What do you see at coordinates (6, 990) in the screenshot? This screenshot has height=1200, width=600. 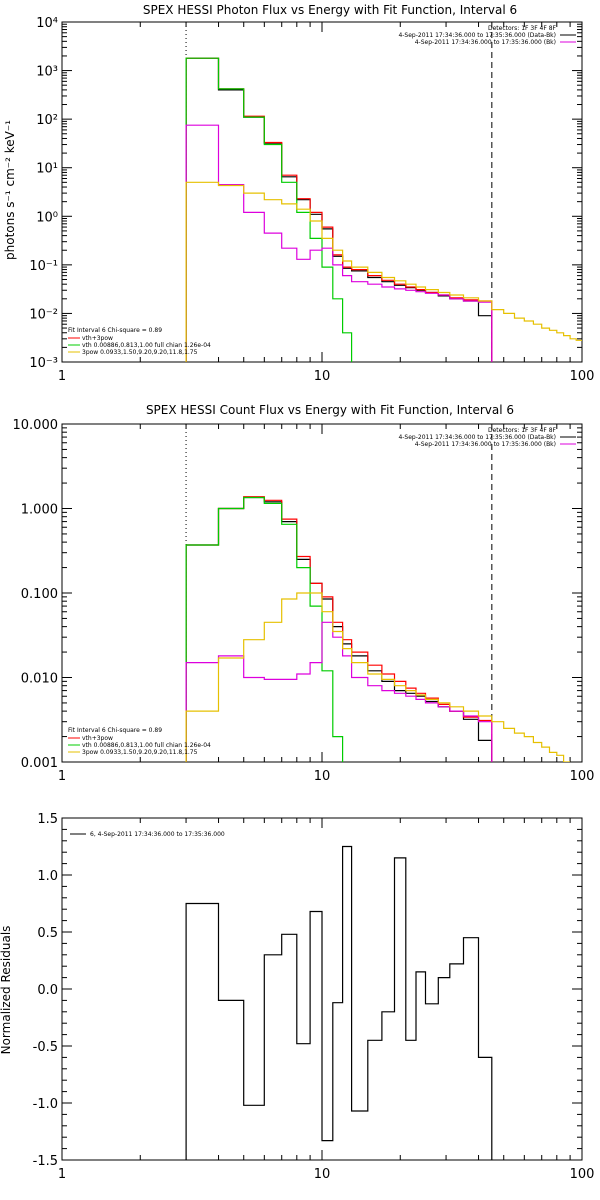 I see `residuals-ylabel: Normalized Residuals` at bounding box center [6, 990].